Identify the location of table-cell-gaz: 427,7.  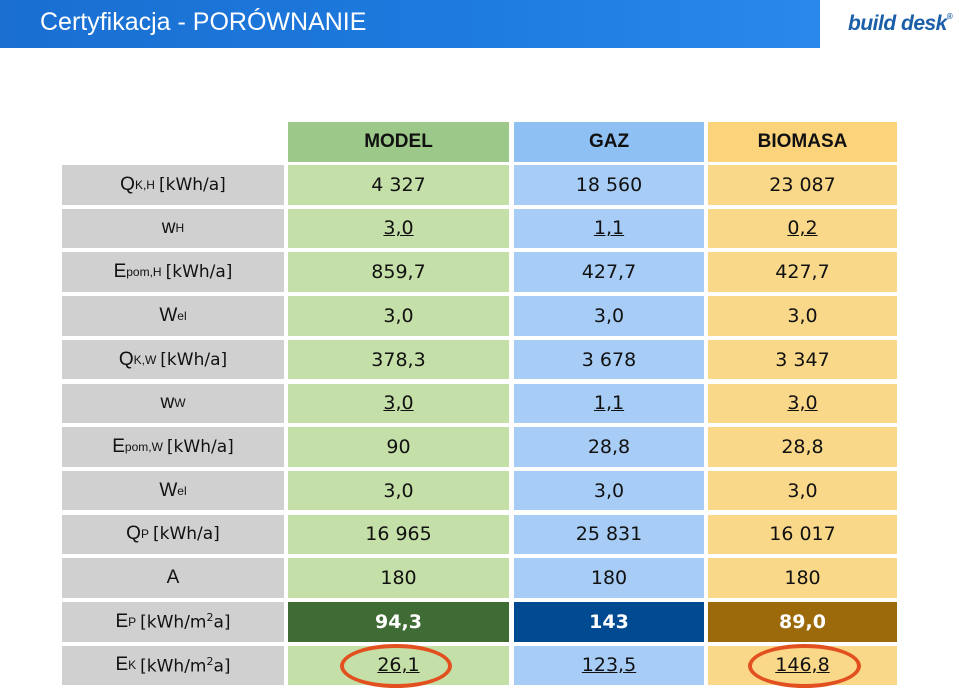
(609, 272).